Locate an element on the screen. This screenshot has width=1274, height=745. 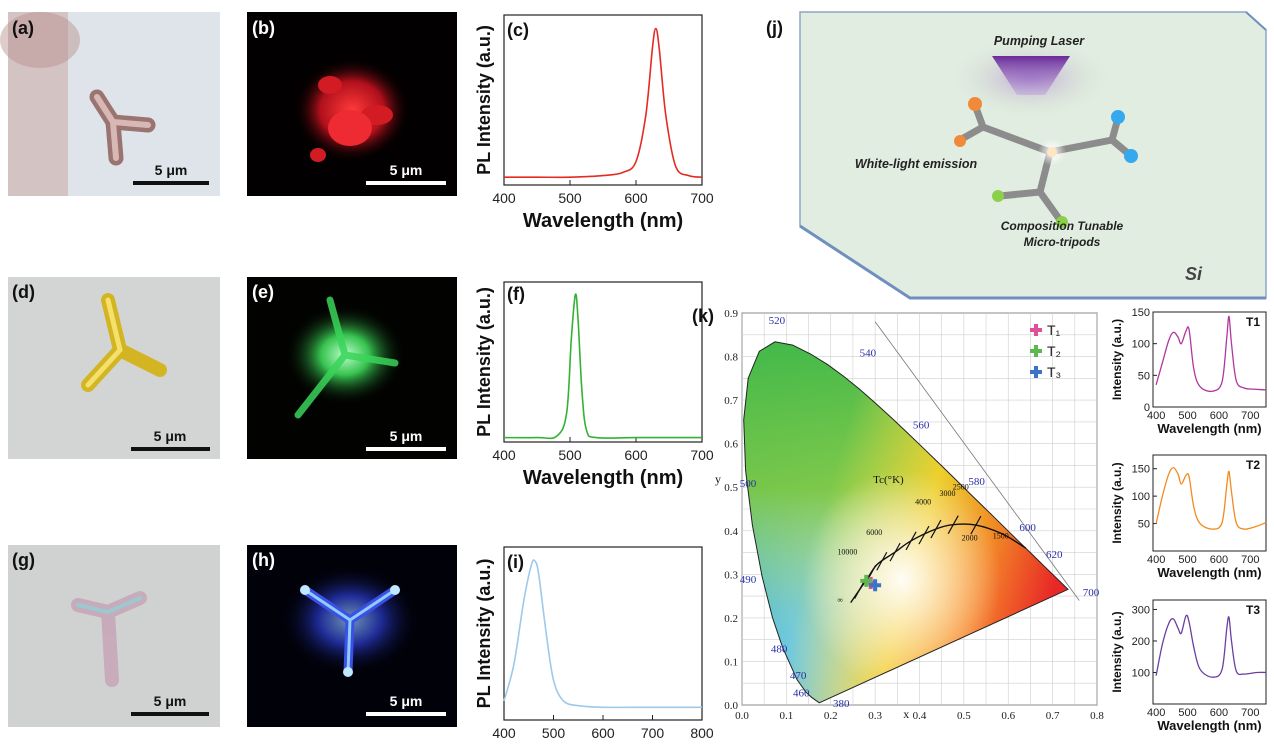
data-point is located at coordinates (866, 580).